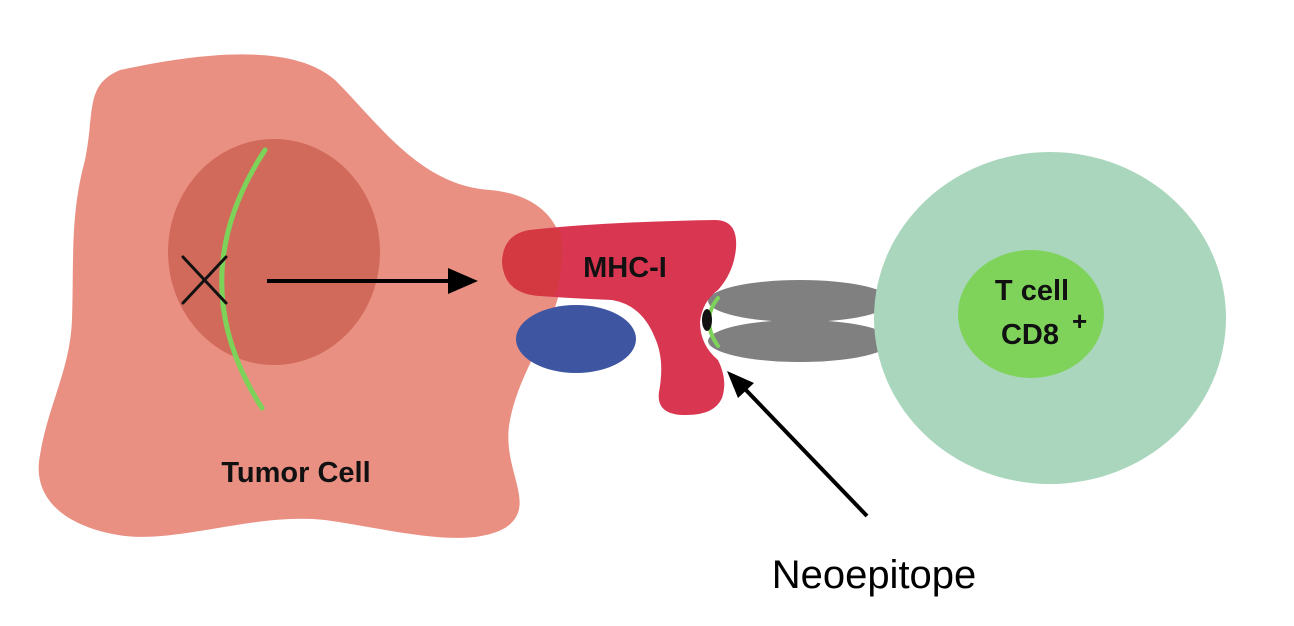  Describe the element at coordinates (372, 281) in the screenshot. I see `presentation-arrow` at that location.